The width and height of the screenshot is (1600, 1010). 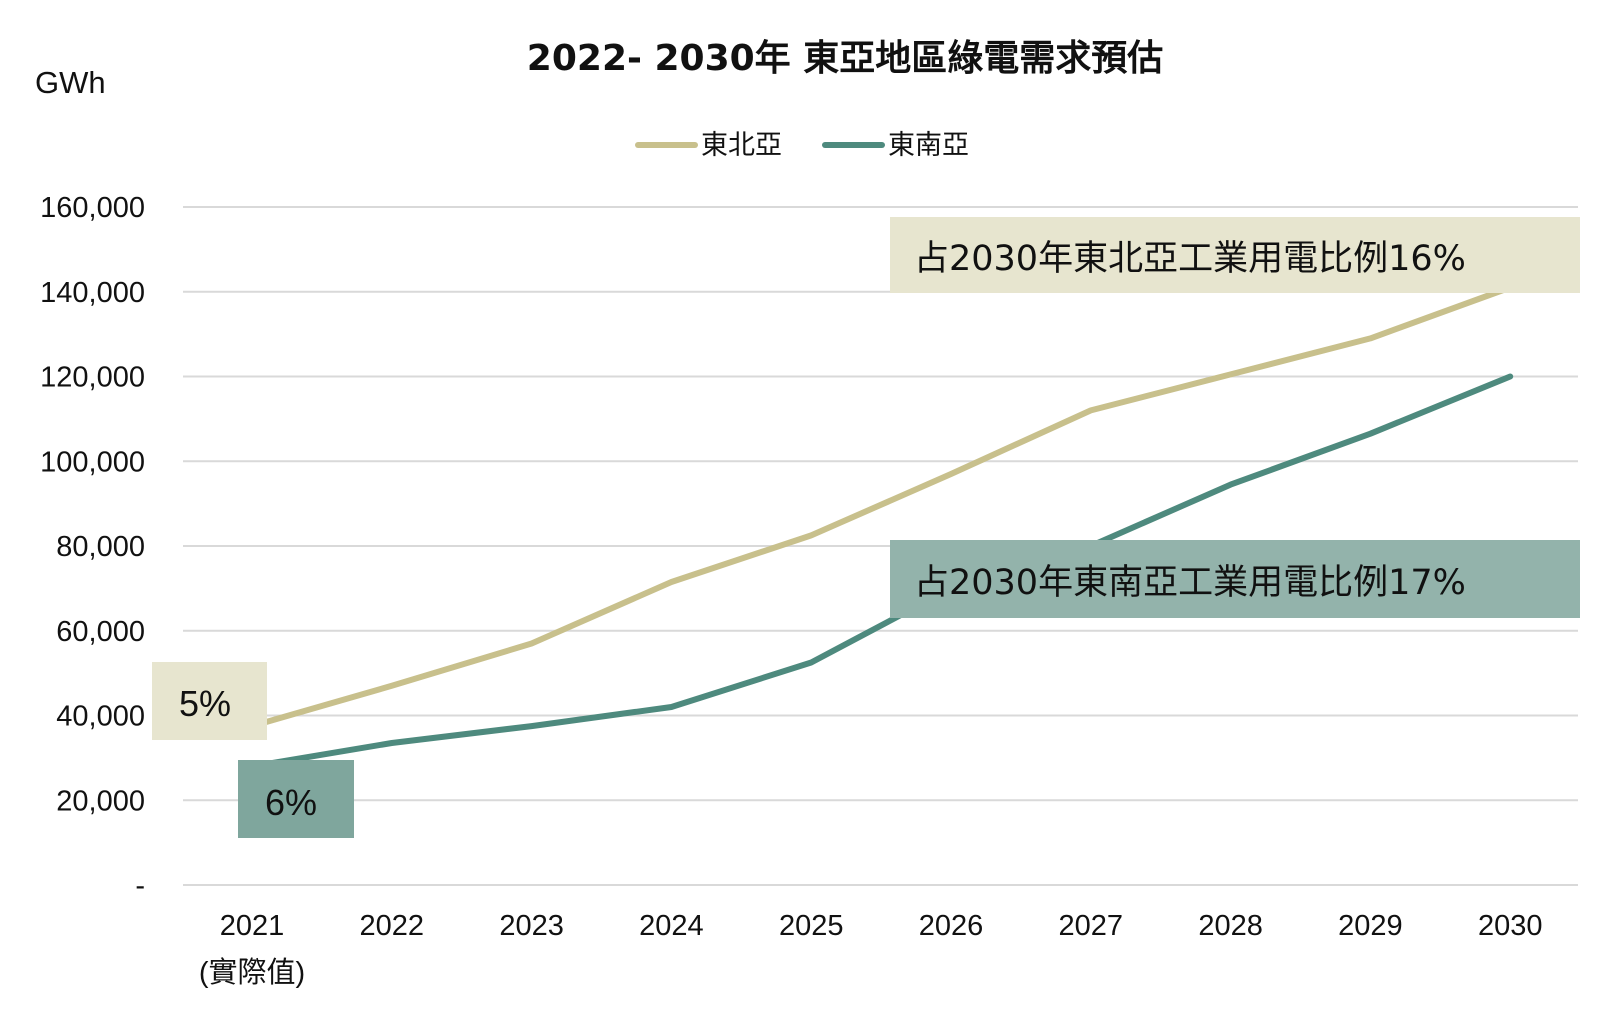 I want to click on annotation-southeast-2021-box, so click(x=296, y=799).